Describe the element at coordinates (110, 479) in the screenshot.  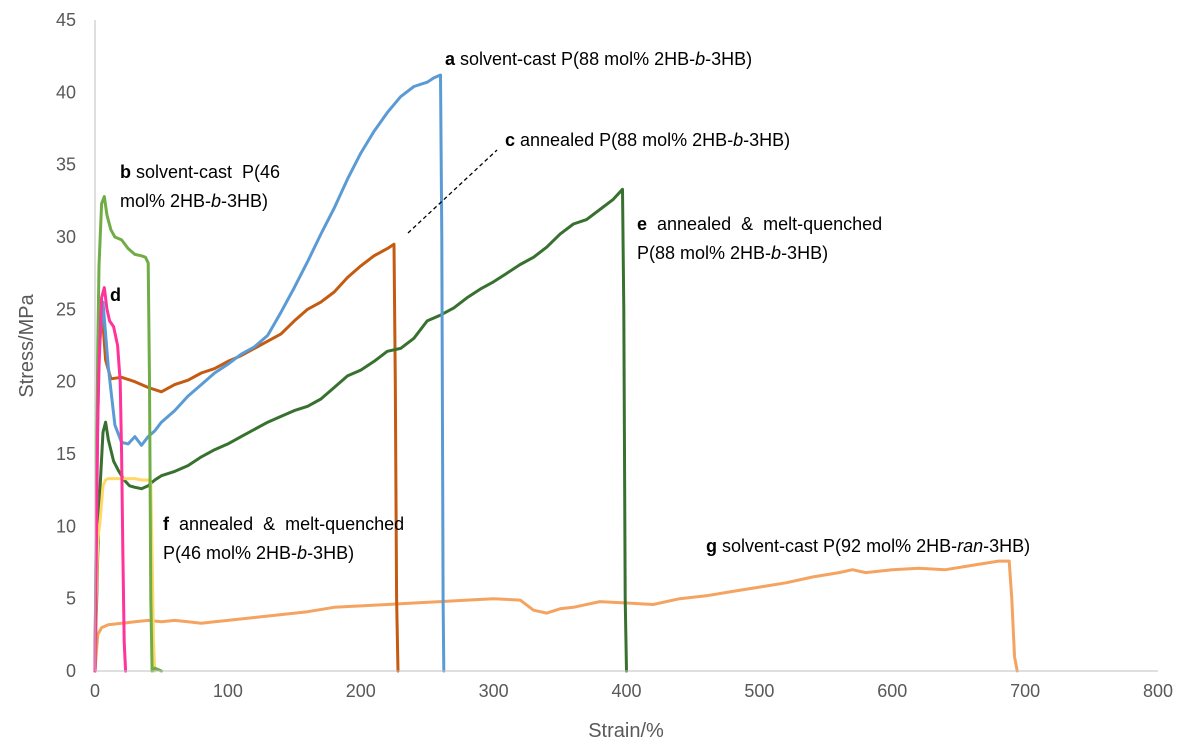
I see `series-line-d` at that location.